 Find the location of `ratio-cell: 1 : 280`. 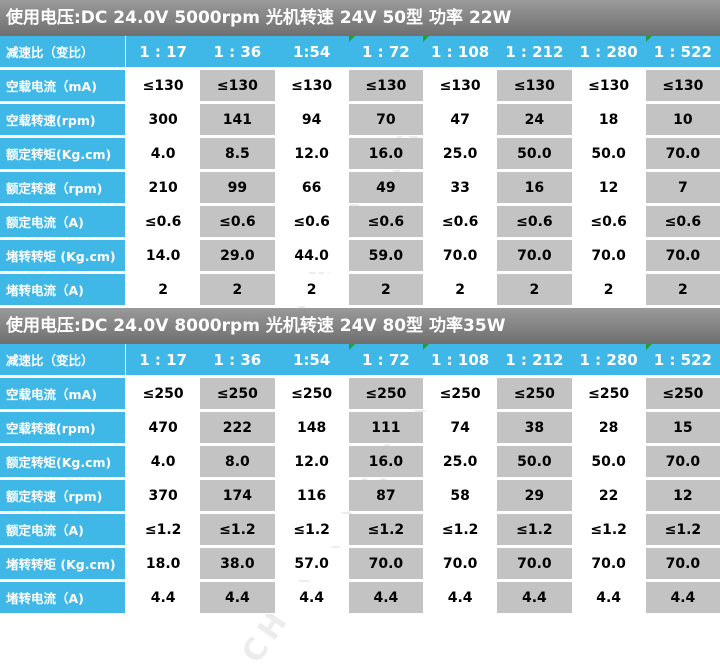

ratio-cell: 1 : 280 is located at coordinates (608, 52).